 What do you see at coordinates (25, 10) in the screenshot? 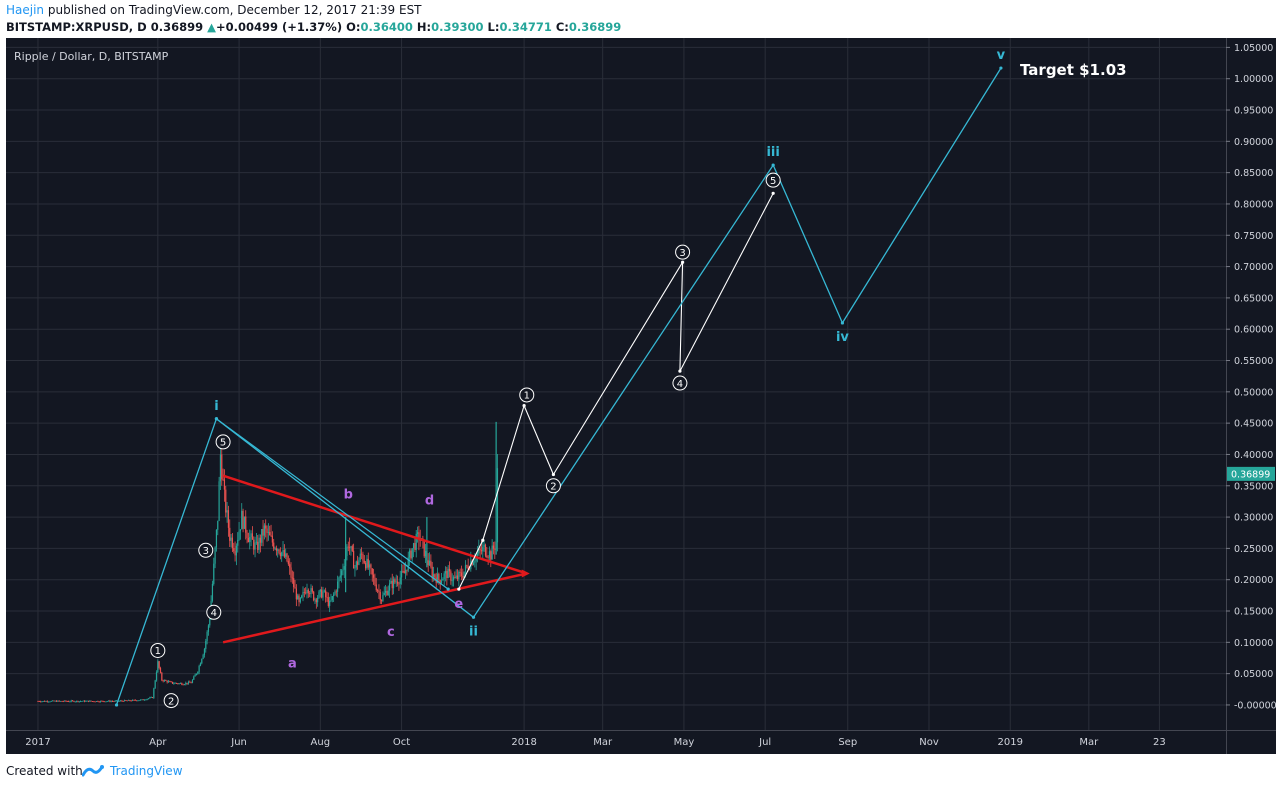
I see `author-link: Haejin` at bounding box center [25, 10].